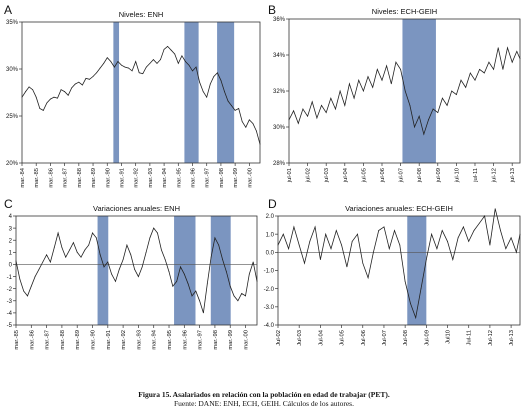 This screenshot has height=418, width=528. I want to click on x-tick-label: mar.-85, so click(17, 340).